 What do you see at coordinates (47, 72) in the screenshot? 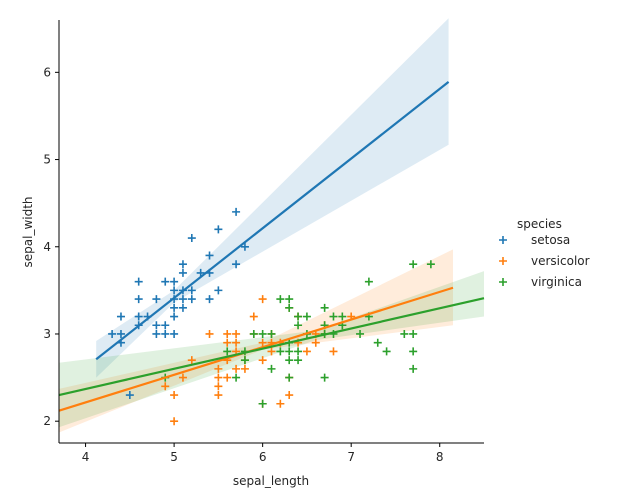
I see `y-tick-label: 6` at bounding box center [47, 72].